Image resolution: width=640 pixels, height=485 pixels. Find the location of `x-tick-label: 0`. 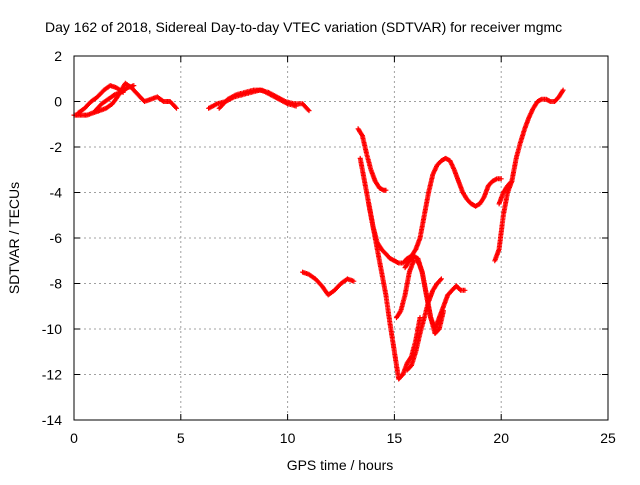

x-tick-label: 0 is located at coordinates (74, 438).